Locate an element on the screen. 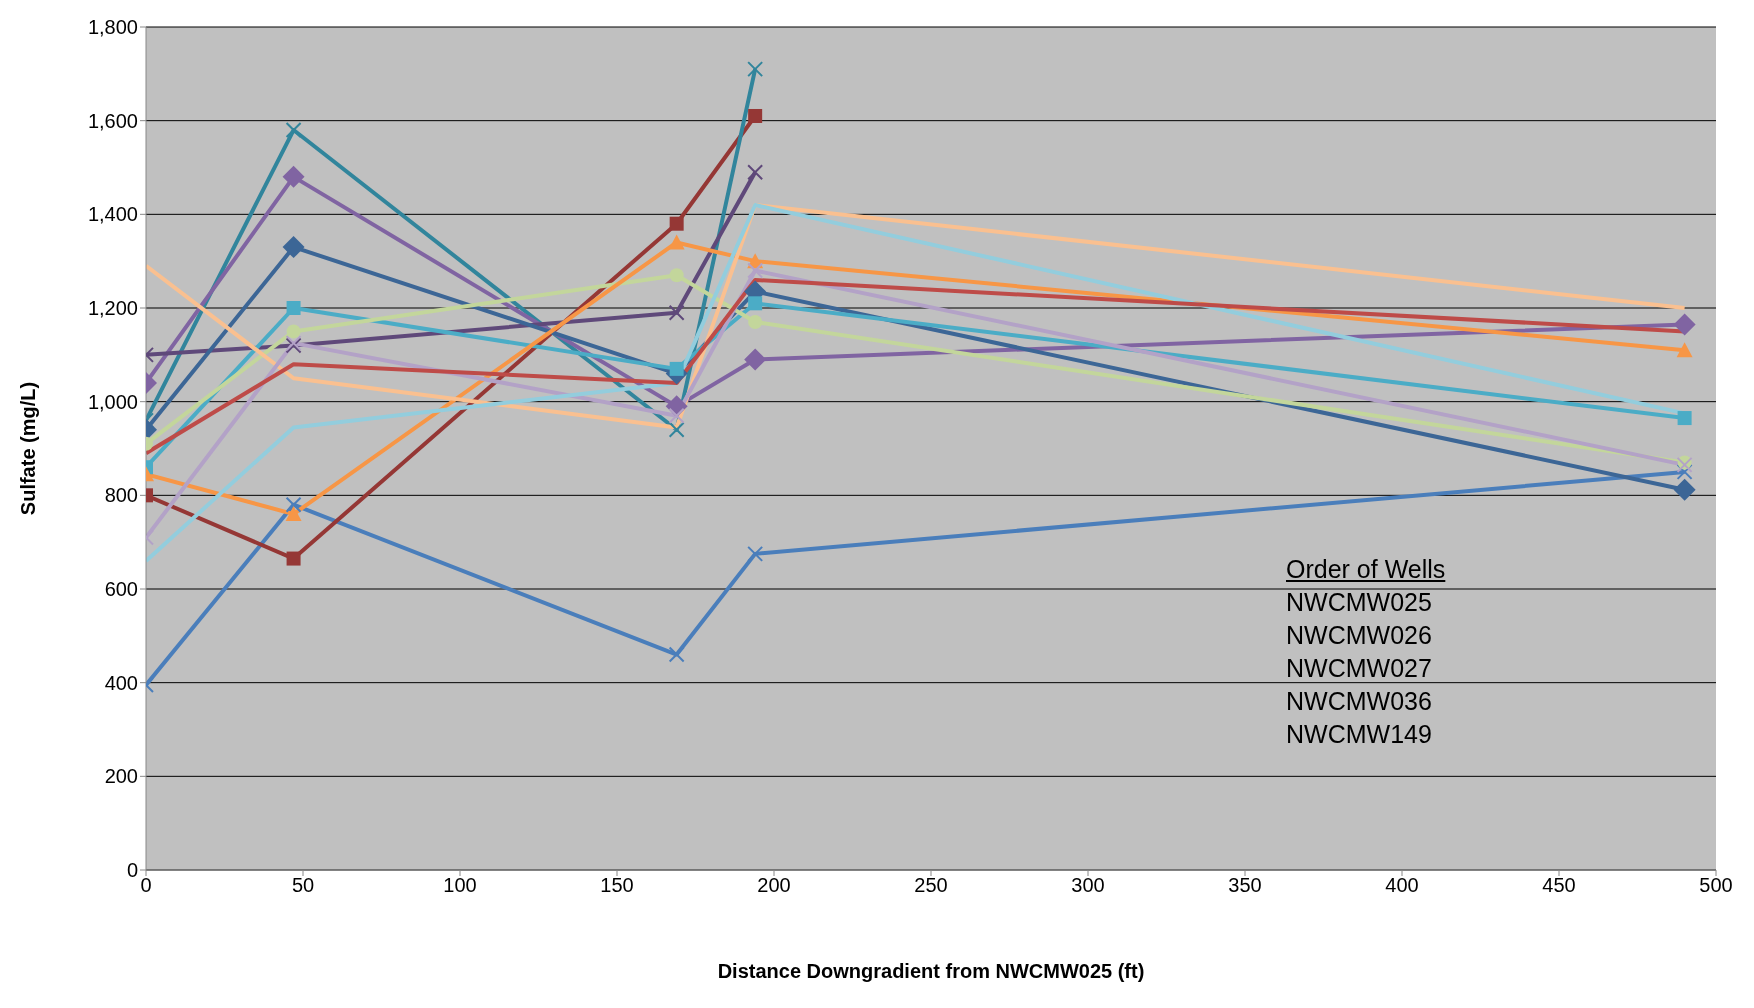  x-tick-label: 400 is located at coordinates (1402, 885).